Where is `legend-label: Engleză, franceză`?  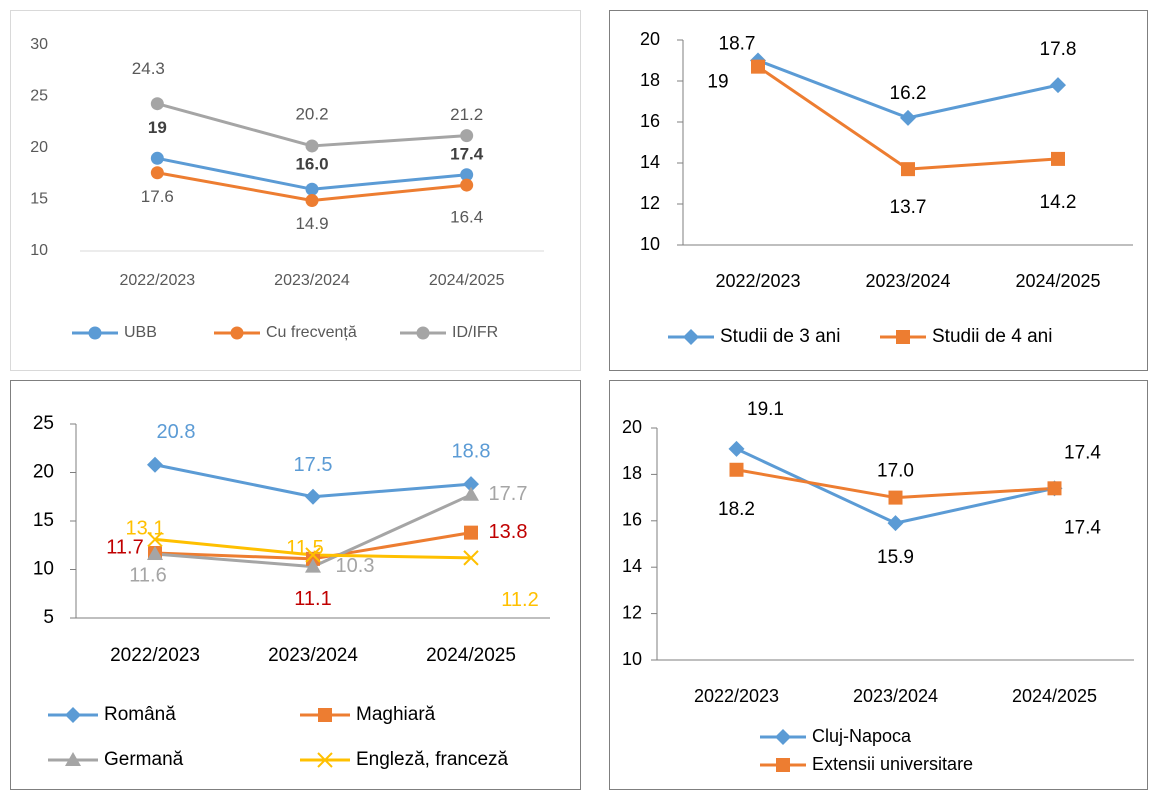 legend-label: Engleză, franceză is located at coordinates (432, 759).